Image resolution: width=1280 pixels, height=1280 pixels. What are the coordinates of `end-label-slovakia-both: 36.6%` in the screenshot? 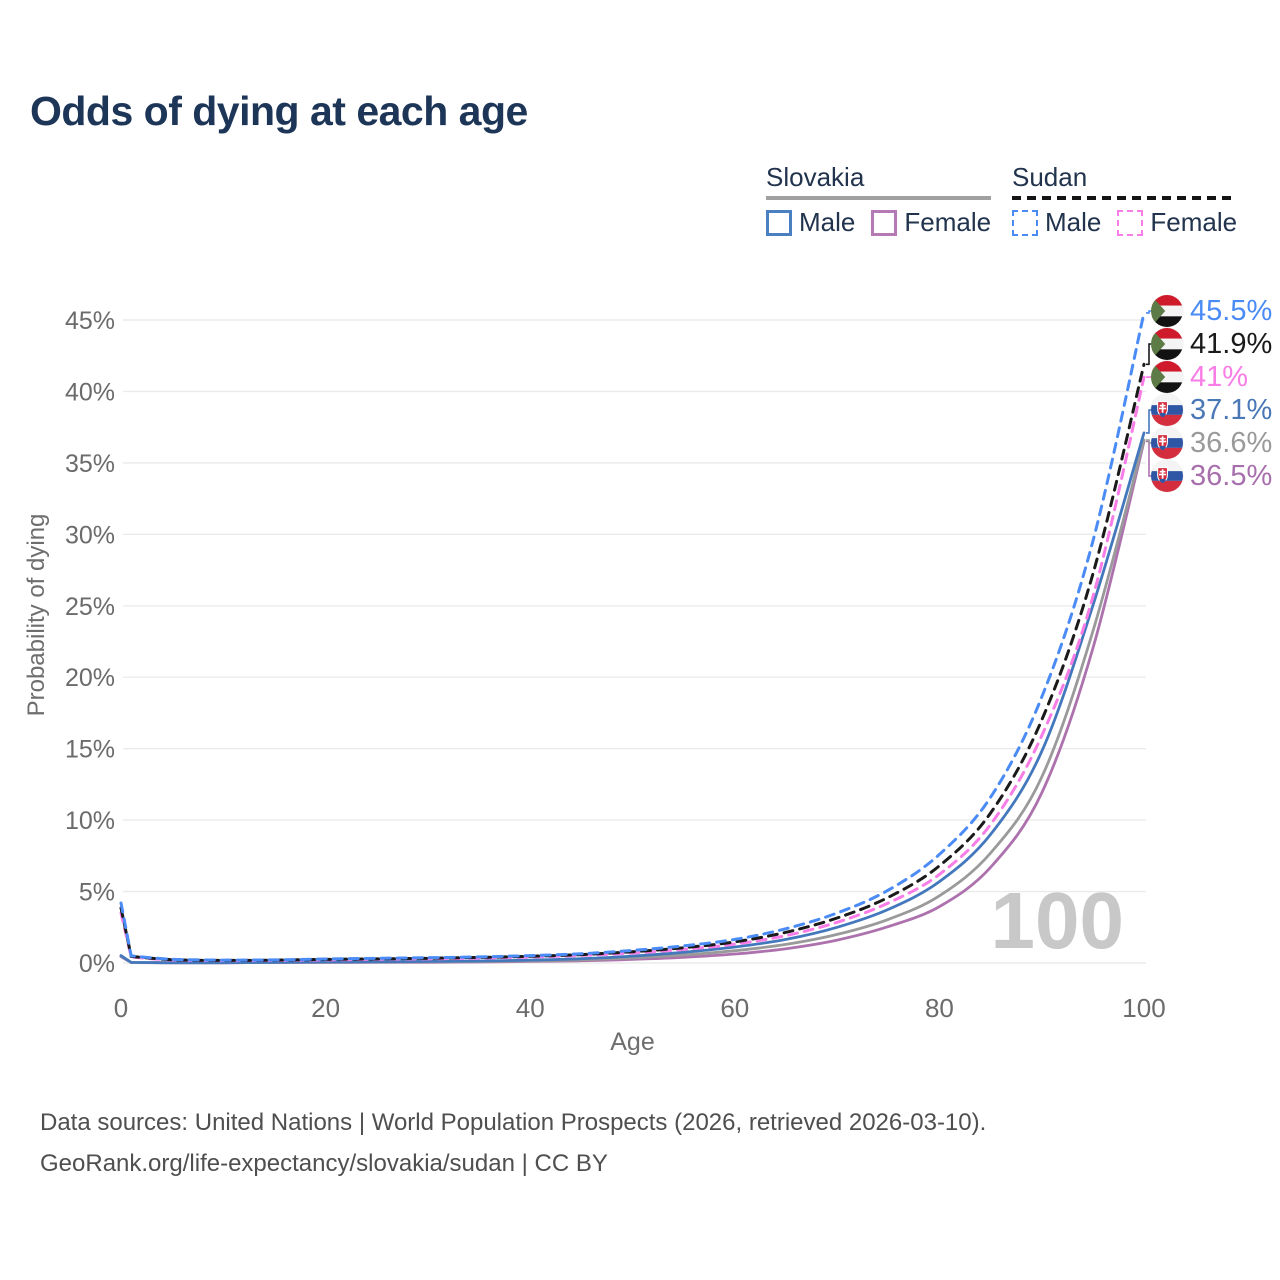 It's located at (1211, 443).